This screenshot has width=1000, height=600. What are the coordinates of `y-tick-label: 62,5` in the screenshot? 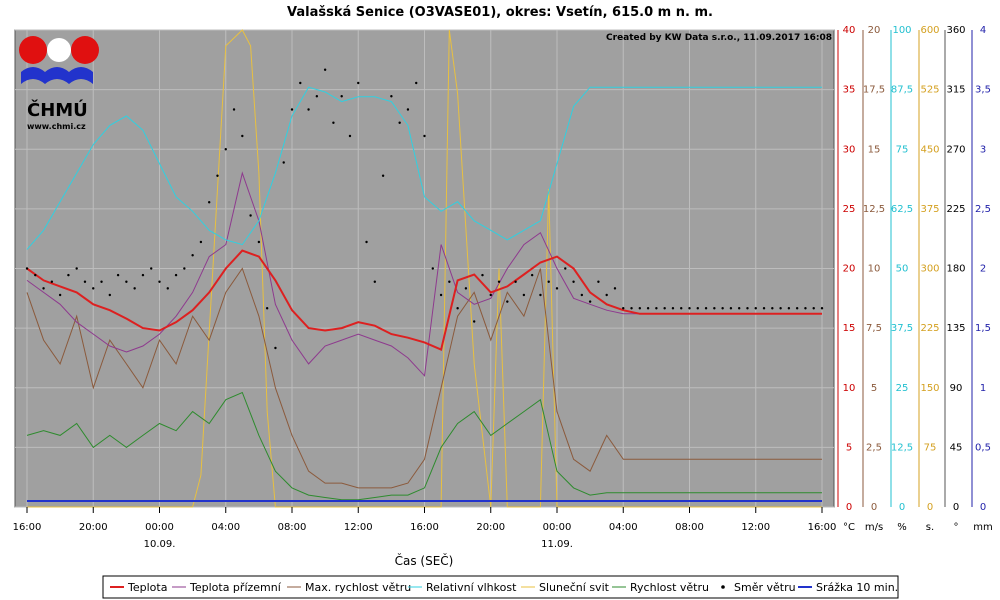 It's located at (902, 209).